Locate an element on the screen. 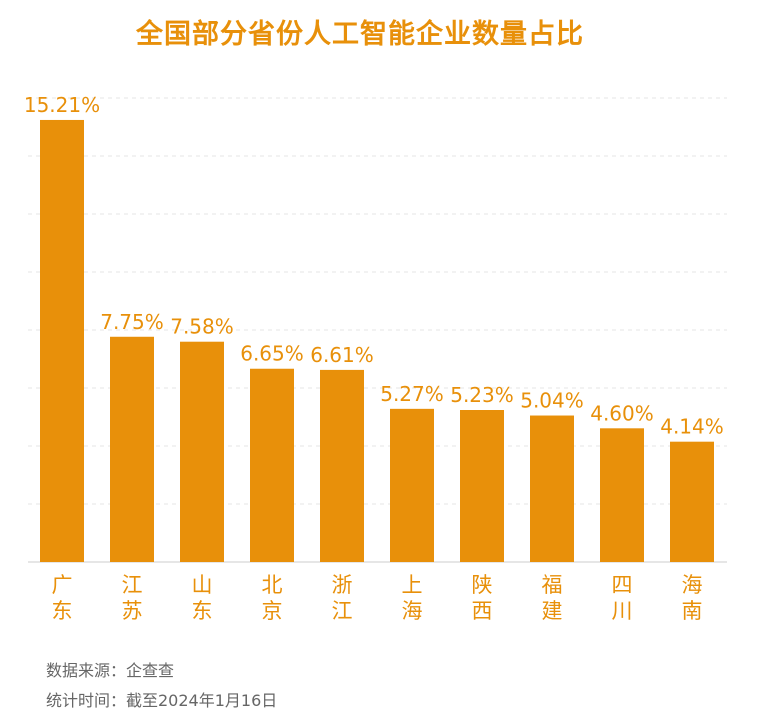 The height and width of the screenshot is (722, 765). x-tick-label: 北京 is located at coordinates (272, 598).